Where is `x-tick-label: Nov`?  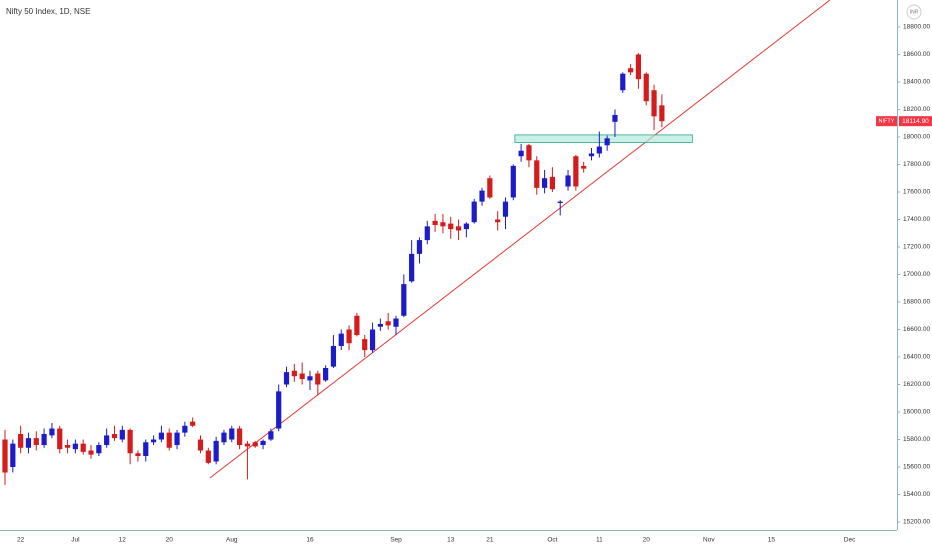
x-tick-label: Nov is located at coordinates (709, 540).